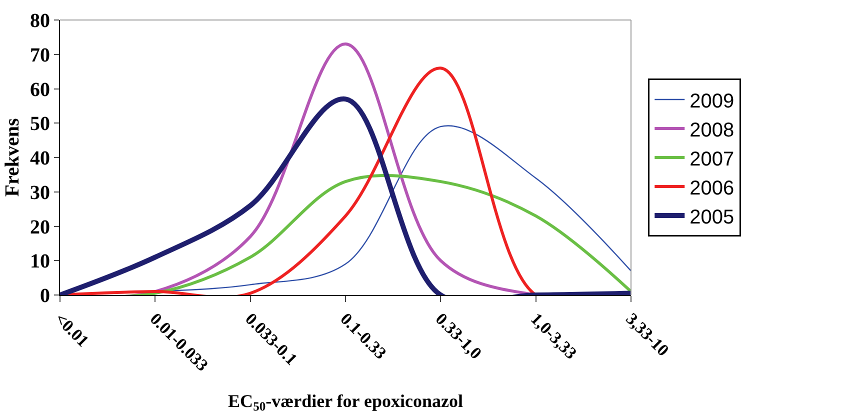 This screenshot has height=417, width=861. Describe the element at coordinates (40, 261) in the screenshot. I see `y-tick-label: 10` at that location.